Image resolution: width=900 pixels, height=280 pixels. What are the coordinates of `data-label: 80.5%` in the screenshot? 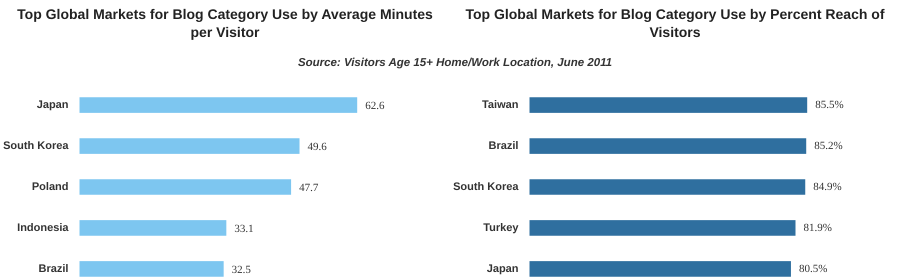 It's located at (813, 268).